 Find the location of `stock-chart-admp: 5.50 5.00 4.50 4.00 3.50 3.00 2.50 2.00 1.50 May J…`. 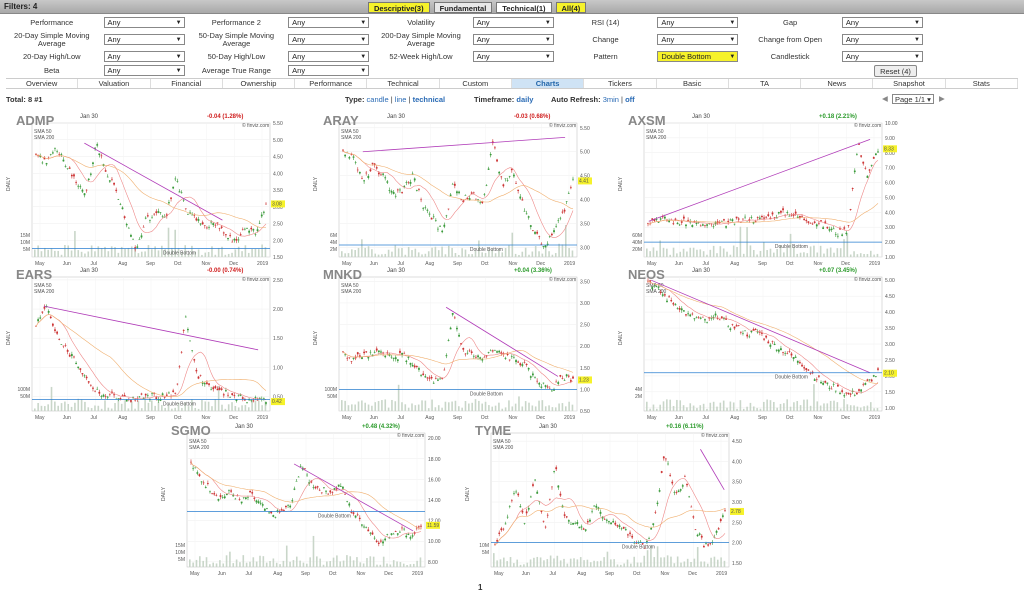

stock-chart-admp: 5.50 5.00 4.50 4.00 3.50 3.00 2.50 2.00 1.50 May J… is located at coordinates (144, 191).